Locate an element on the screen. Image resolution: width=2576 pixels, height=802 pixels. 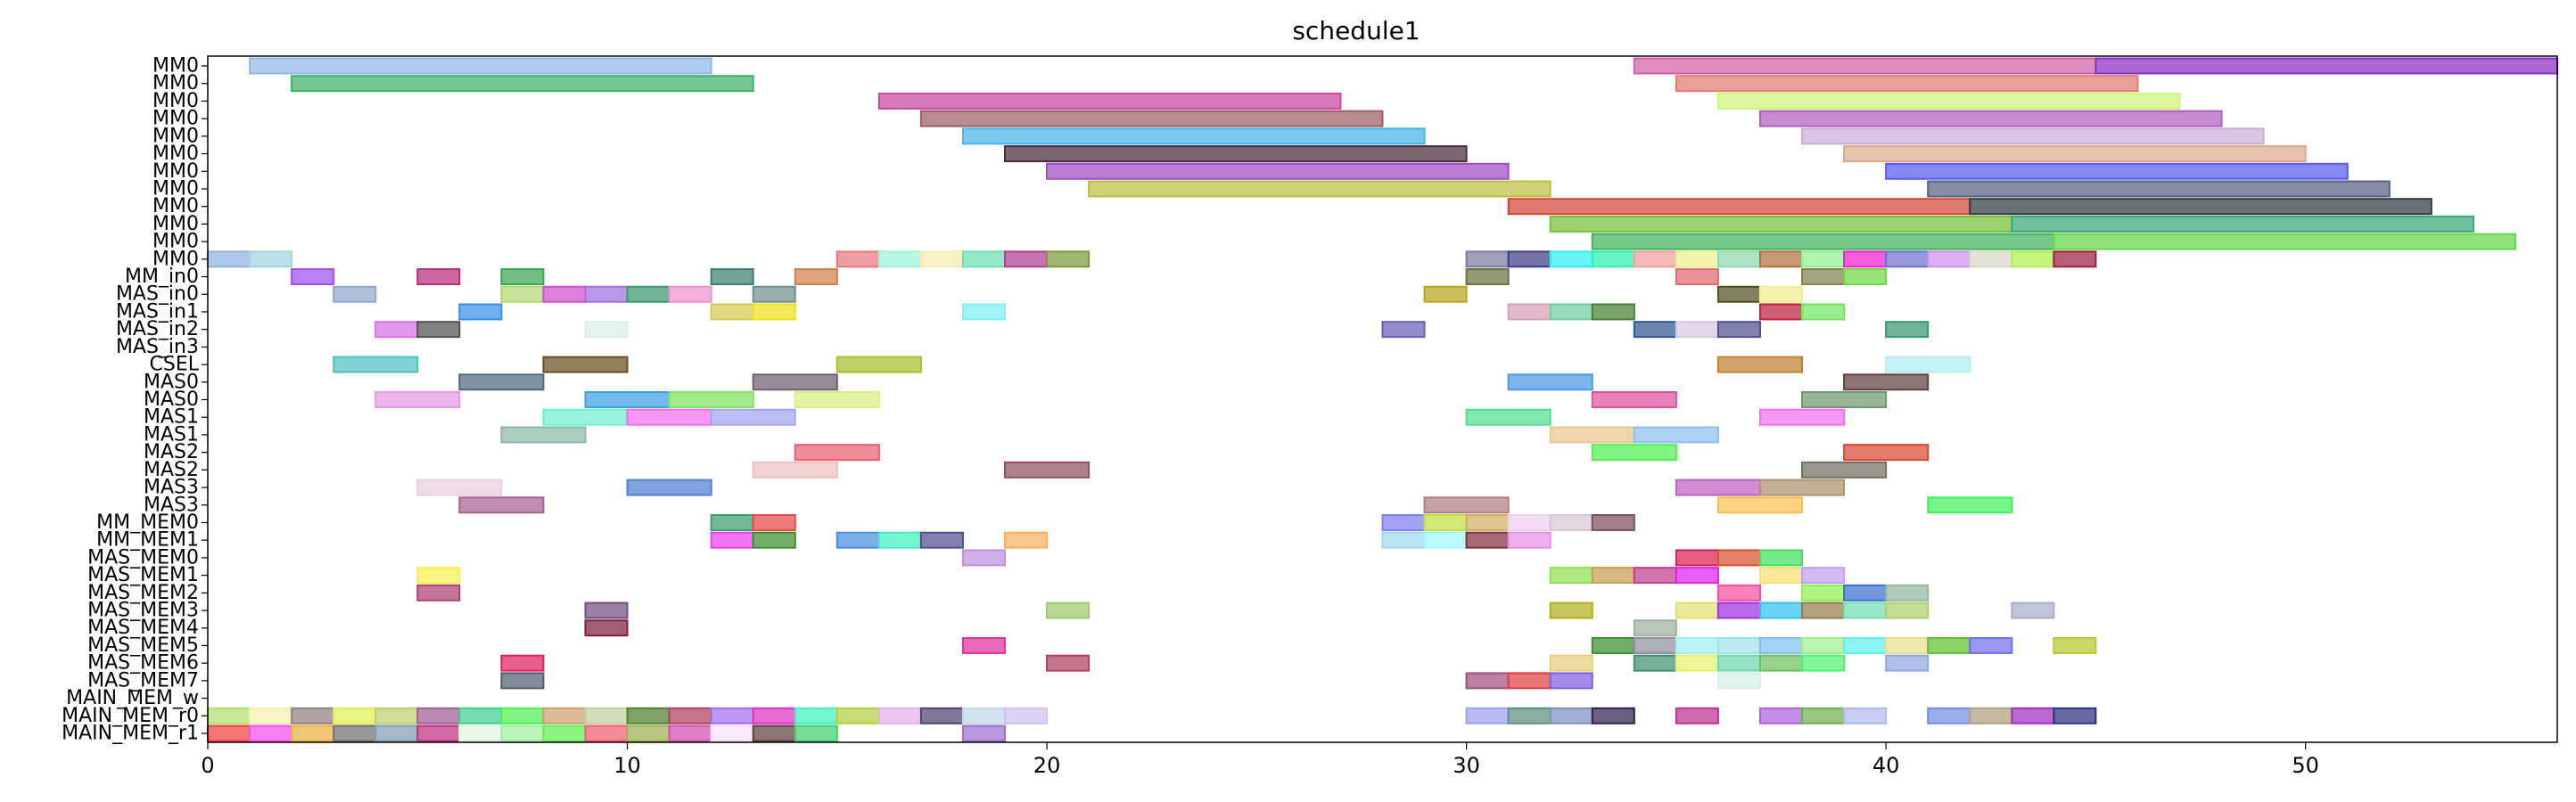
x-tick-label: 10 is located at coordinates (627, 765).